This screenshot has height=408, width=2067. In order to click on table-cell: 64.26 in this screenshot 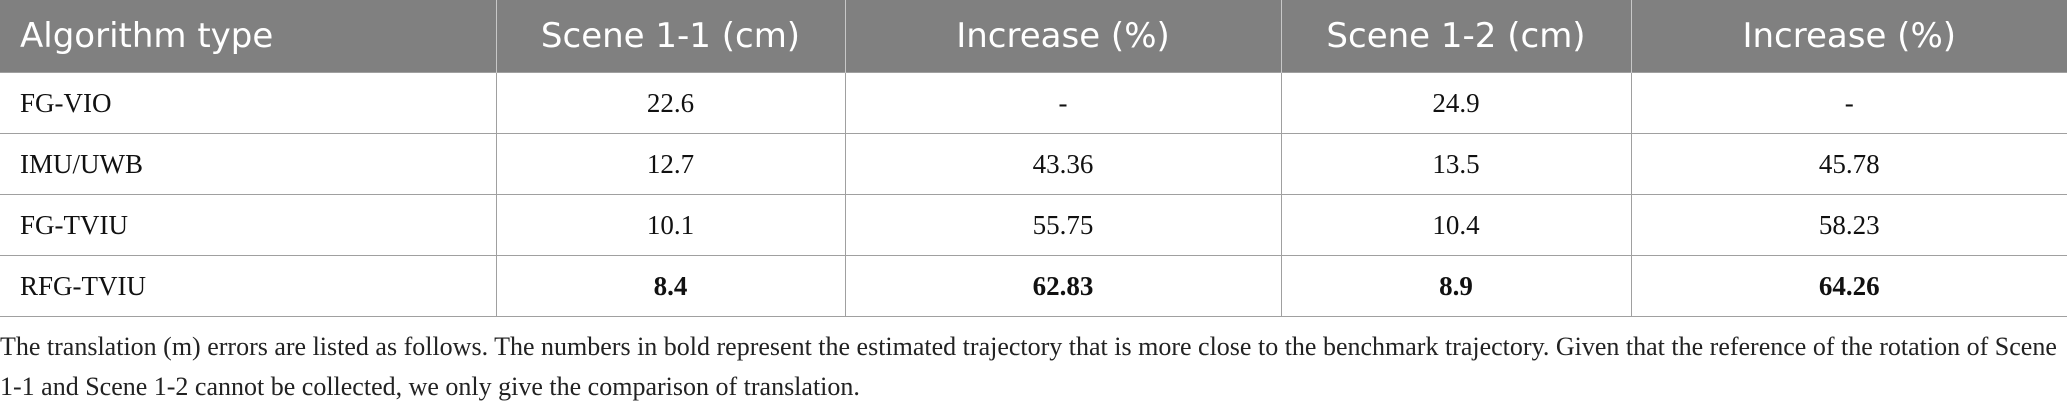, I will do `click(1848, 286)`.